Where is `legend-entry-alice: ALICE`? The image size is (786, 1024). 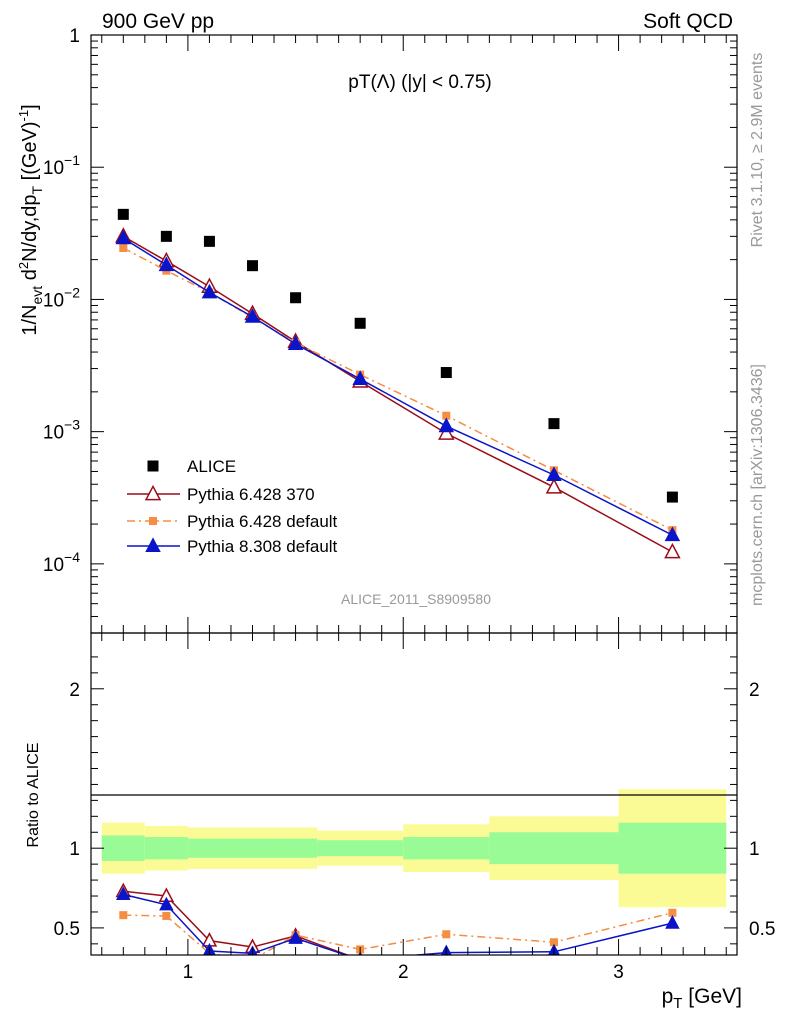
legend-entry-alice: ALICE is located at coordinates (191, 466).